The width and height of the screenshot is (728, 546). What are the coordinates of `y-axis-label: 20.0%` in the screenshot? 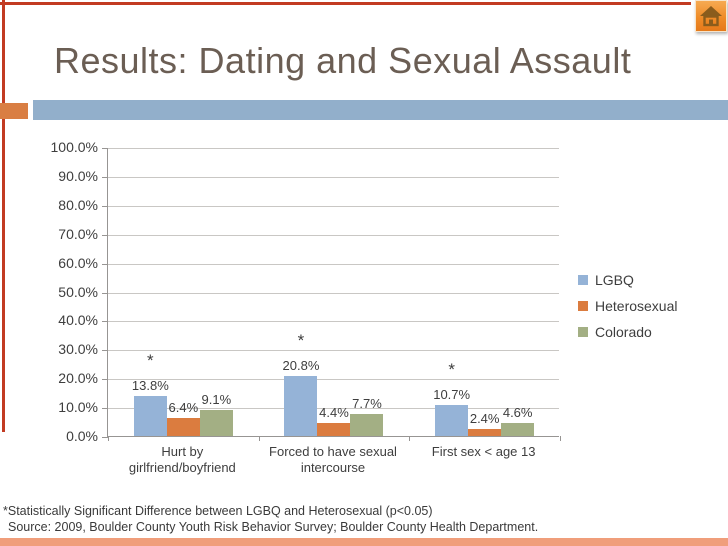 It's located at (78, 378).